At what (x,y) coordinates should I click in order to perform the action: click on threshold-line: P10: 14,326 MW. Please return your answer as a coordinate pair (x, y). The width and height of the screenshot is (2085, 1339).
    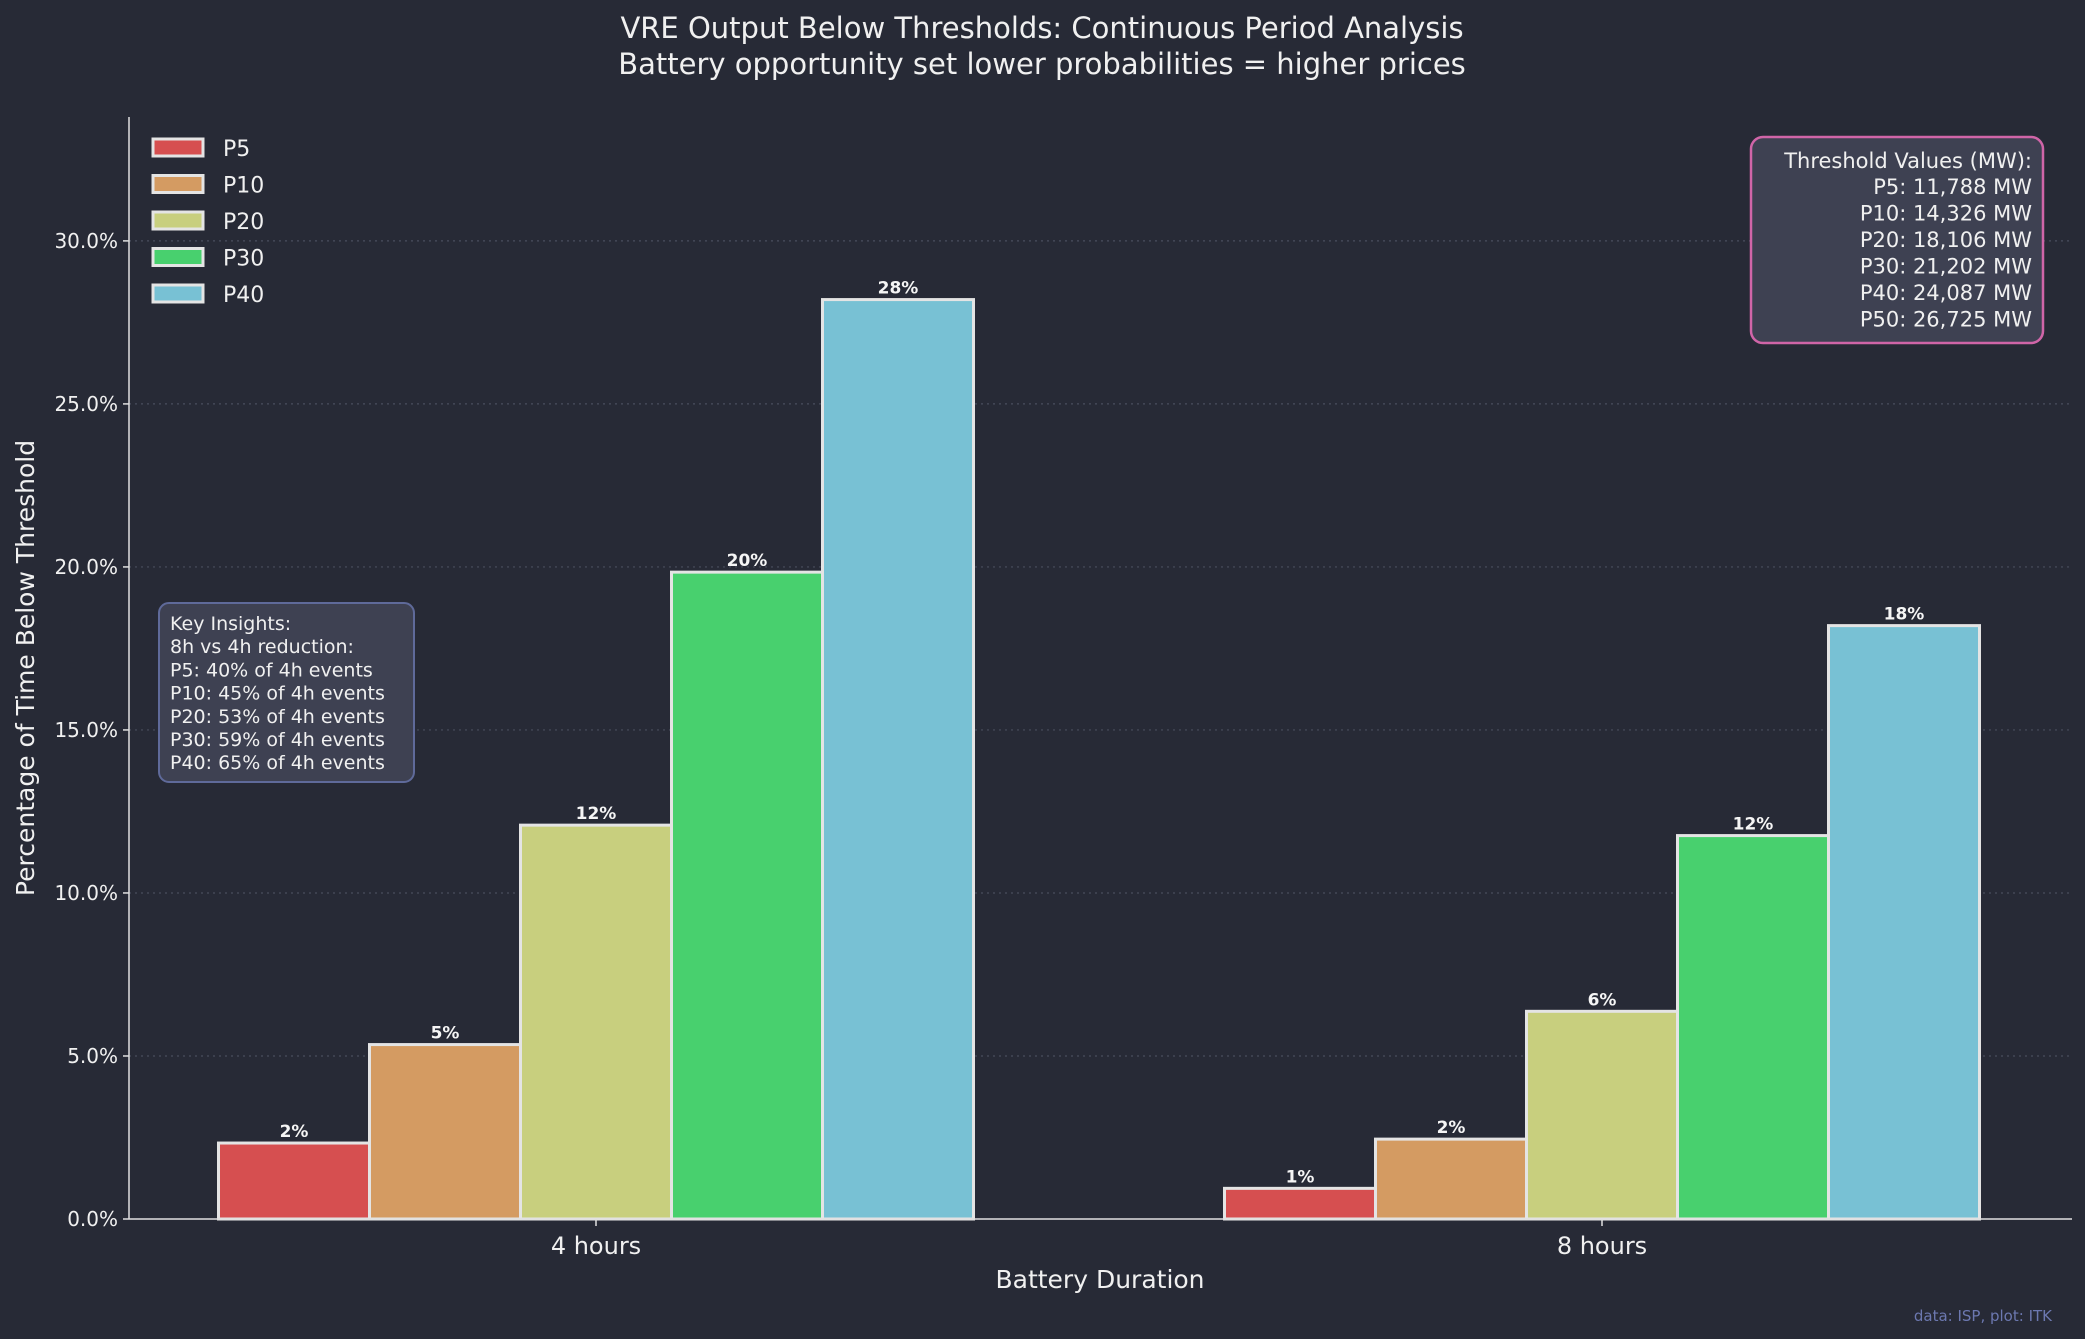
    Looking at the image, I should click on (1946, 214).